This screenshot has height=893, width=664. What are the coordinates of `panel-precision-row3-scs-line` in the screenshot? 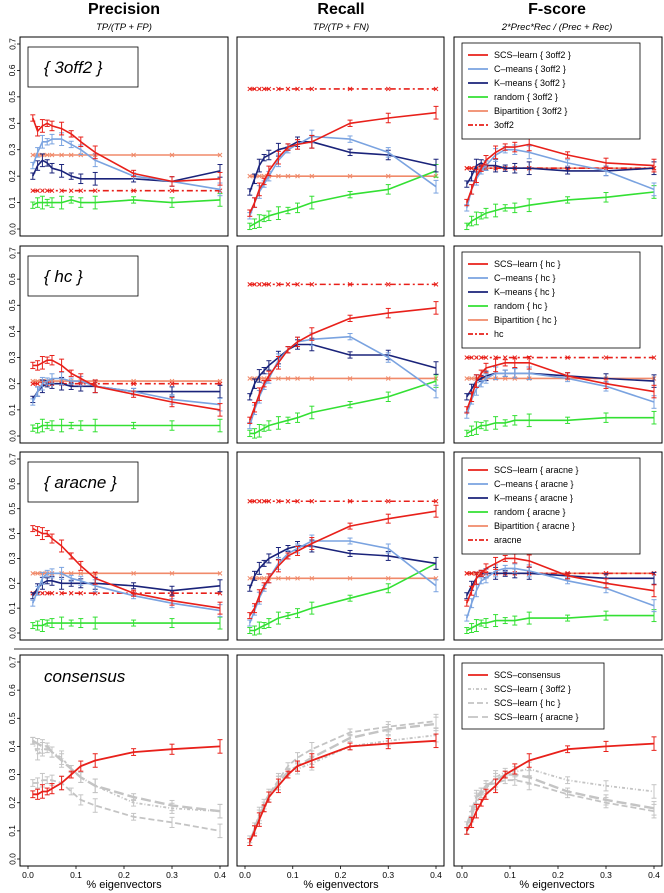 It's located at (126, 568).